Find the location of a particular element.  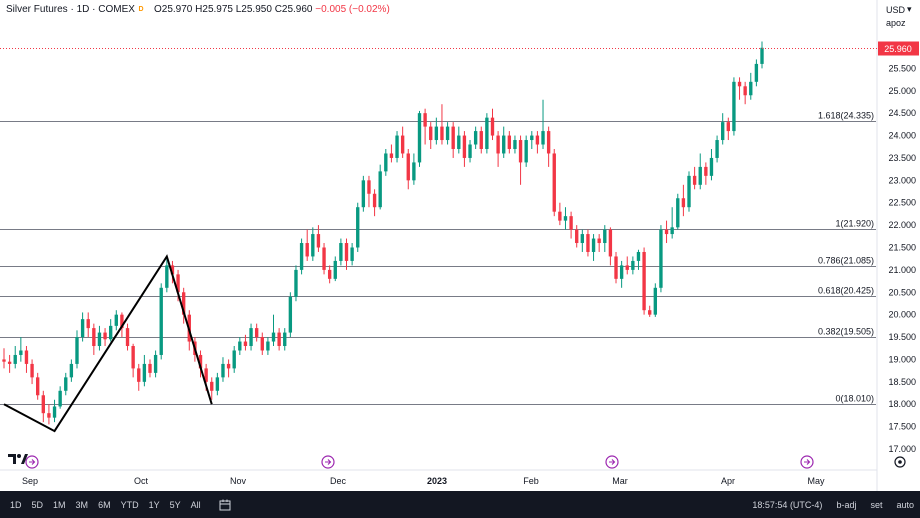

range-button-5y: 5Y is located at coordinates (175, 504).